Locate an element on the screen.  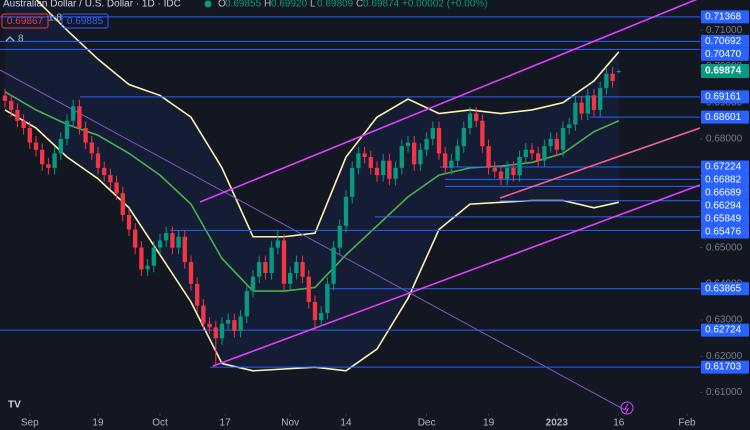
ohlc-label: L is located at coordinates (313, 5).